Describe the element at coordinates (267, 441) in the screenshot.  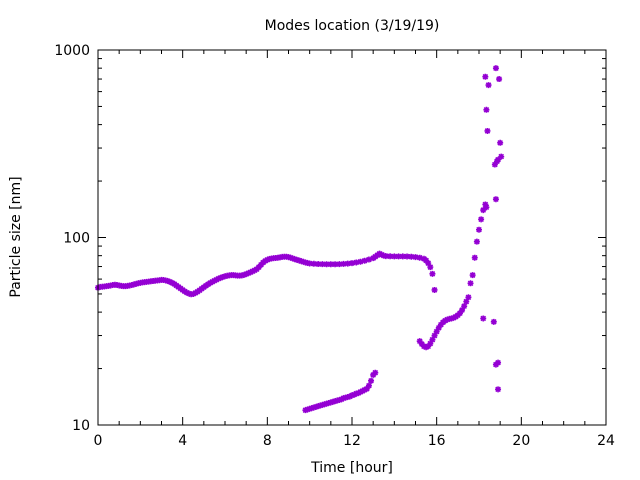
I see `x-tick-label: 8` at that location.